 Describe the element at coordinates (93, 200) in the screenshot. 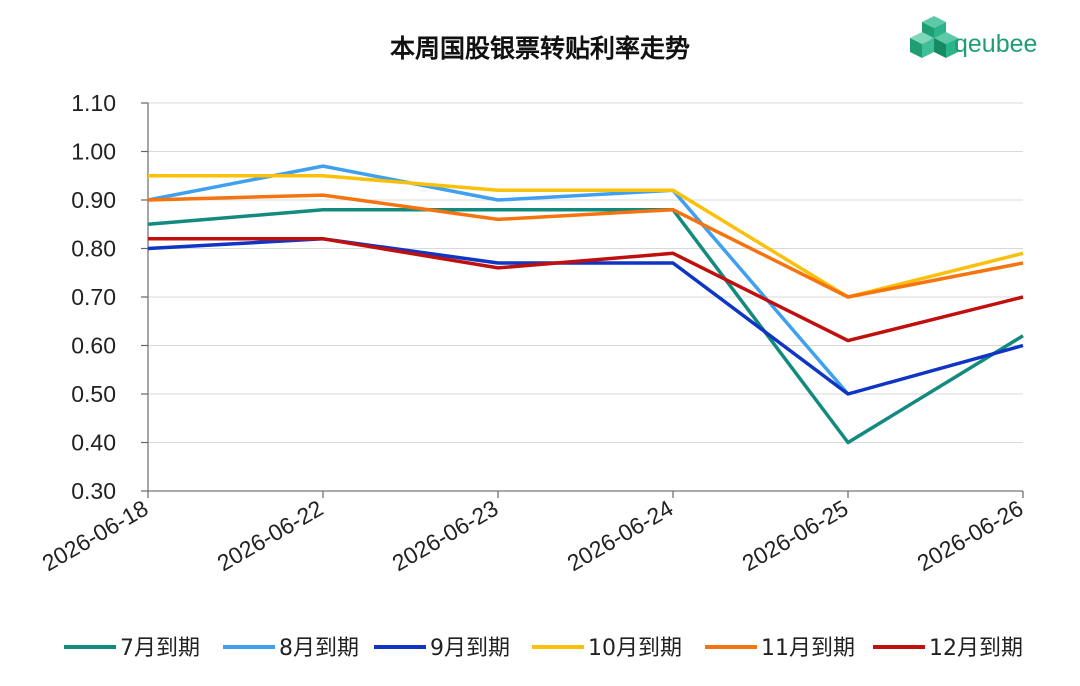

I see `y-tick-label: 0.90` at that location.